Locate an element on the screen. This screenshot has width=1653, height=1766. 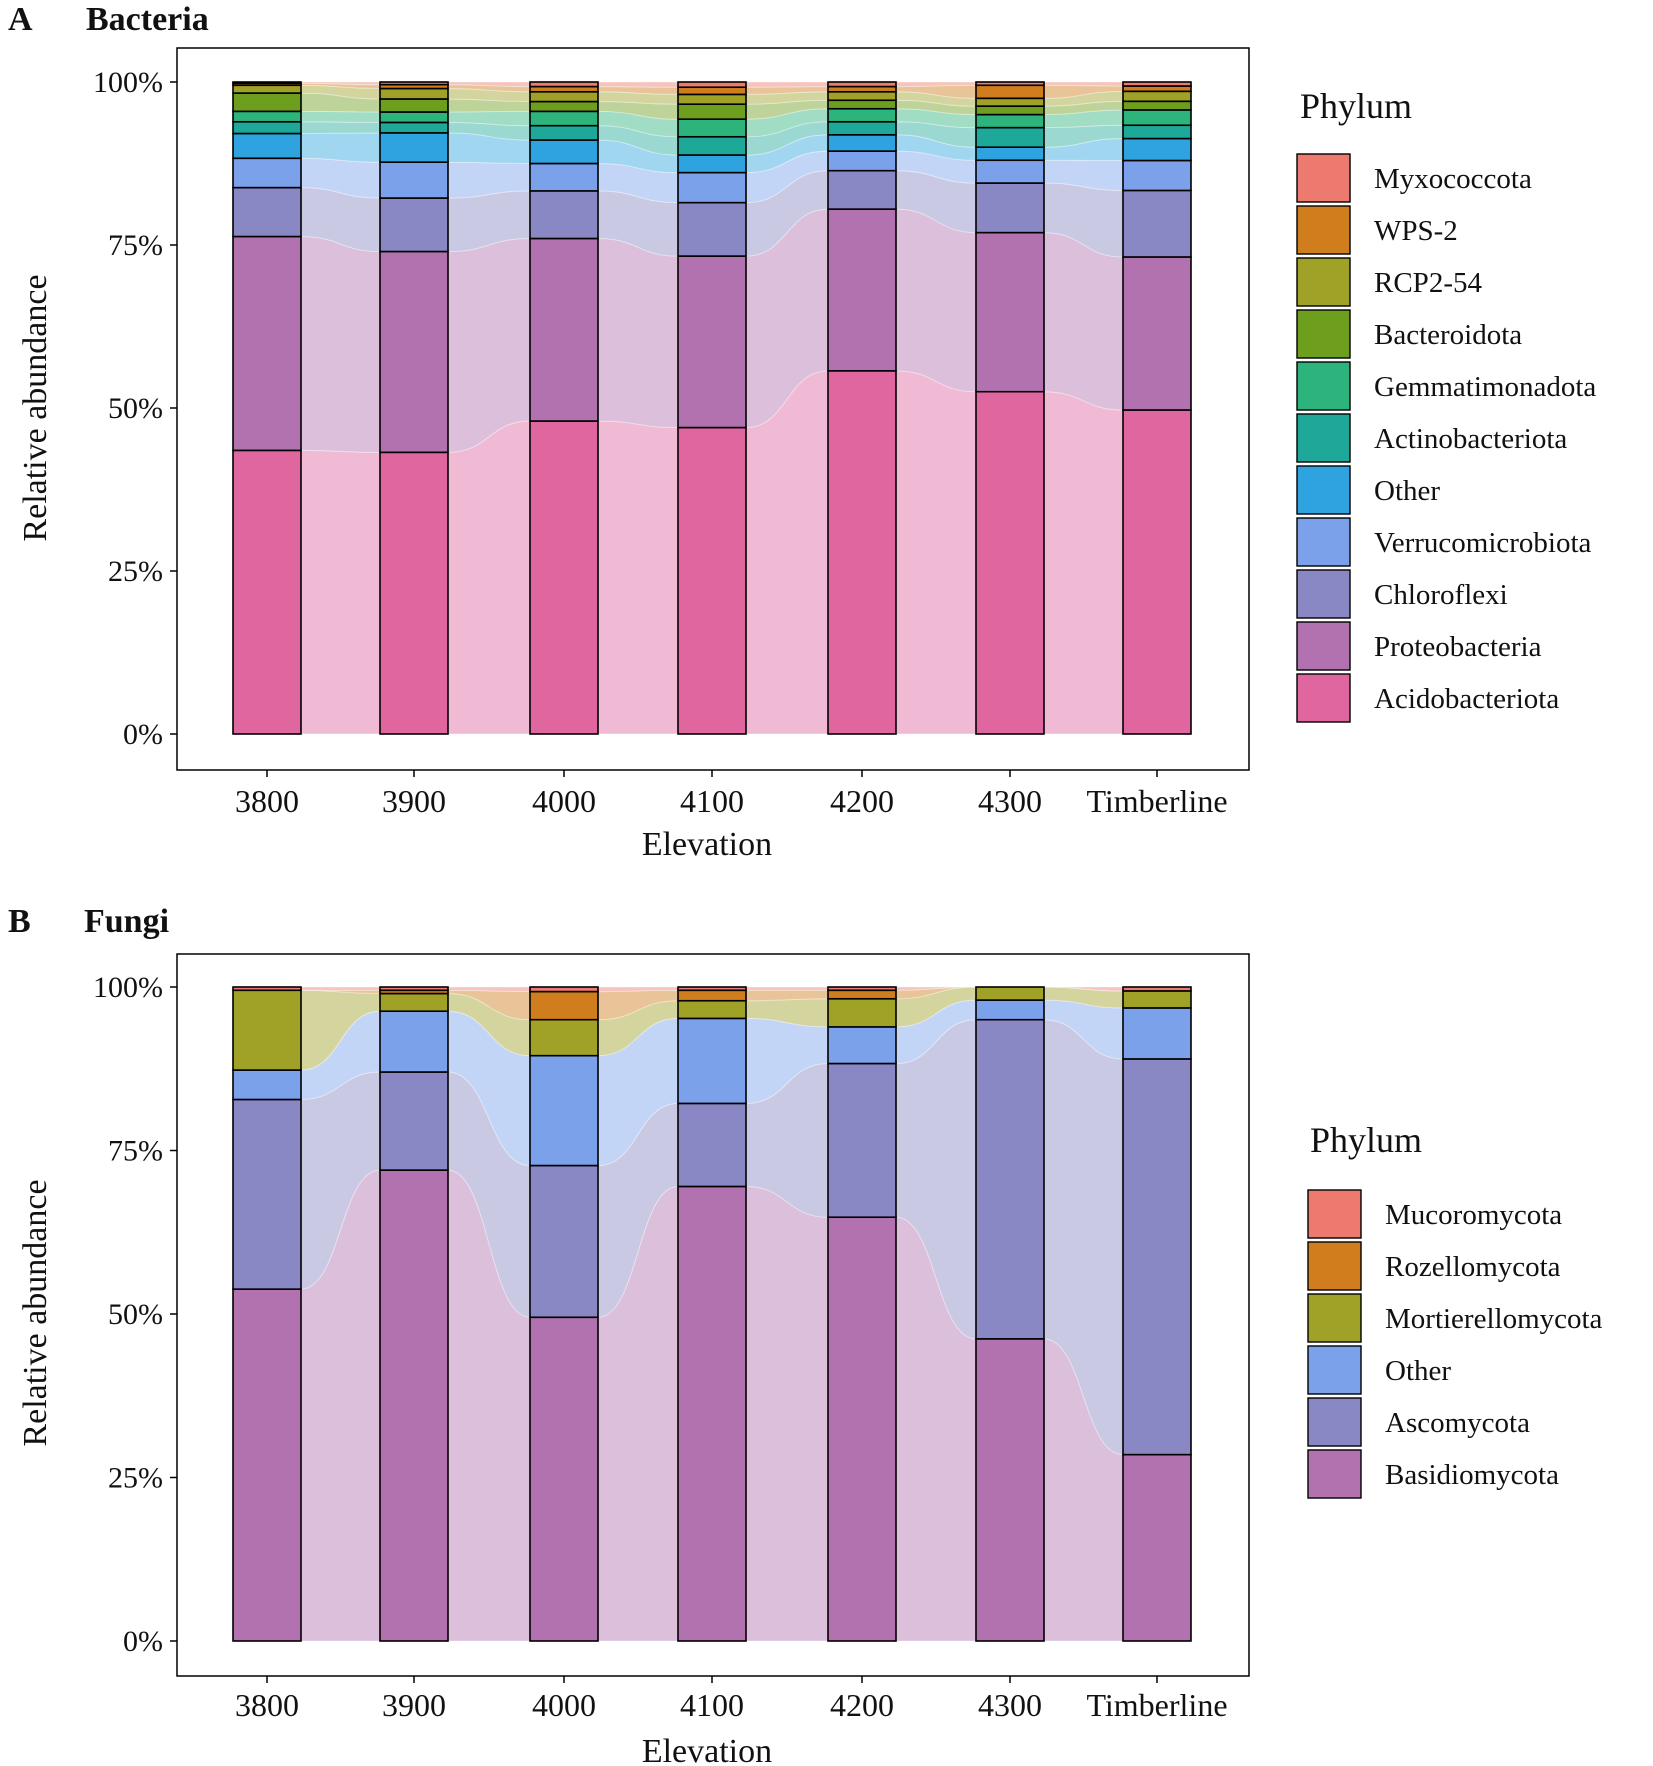
y-tick-label: 50% is located at coordinates (135, 408).